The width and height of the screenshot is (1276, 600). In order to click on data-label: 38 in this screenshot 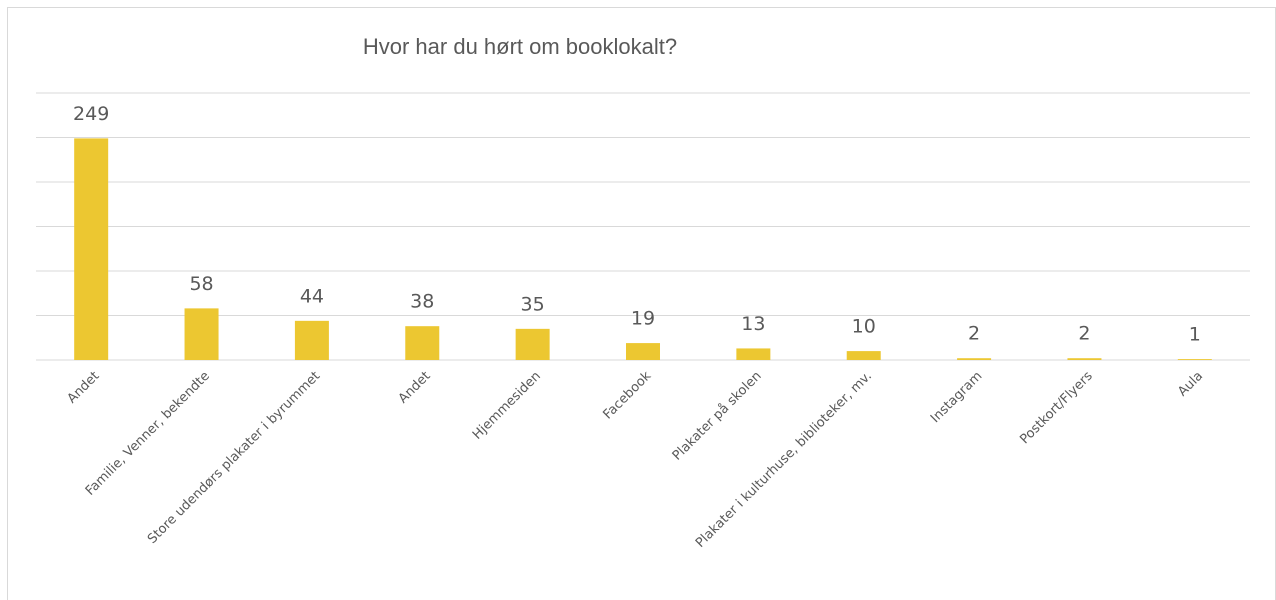, I will do `click(422, 302)`.